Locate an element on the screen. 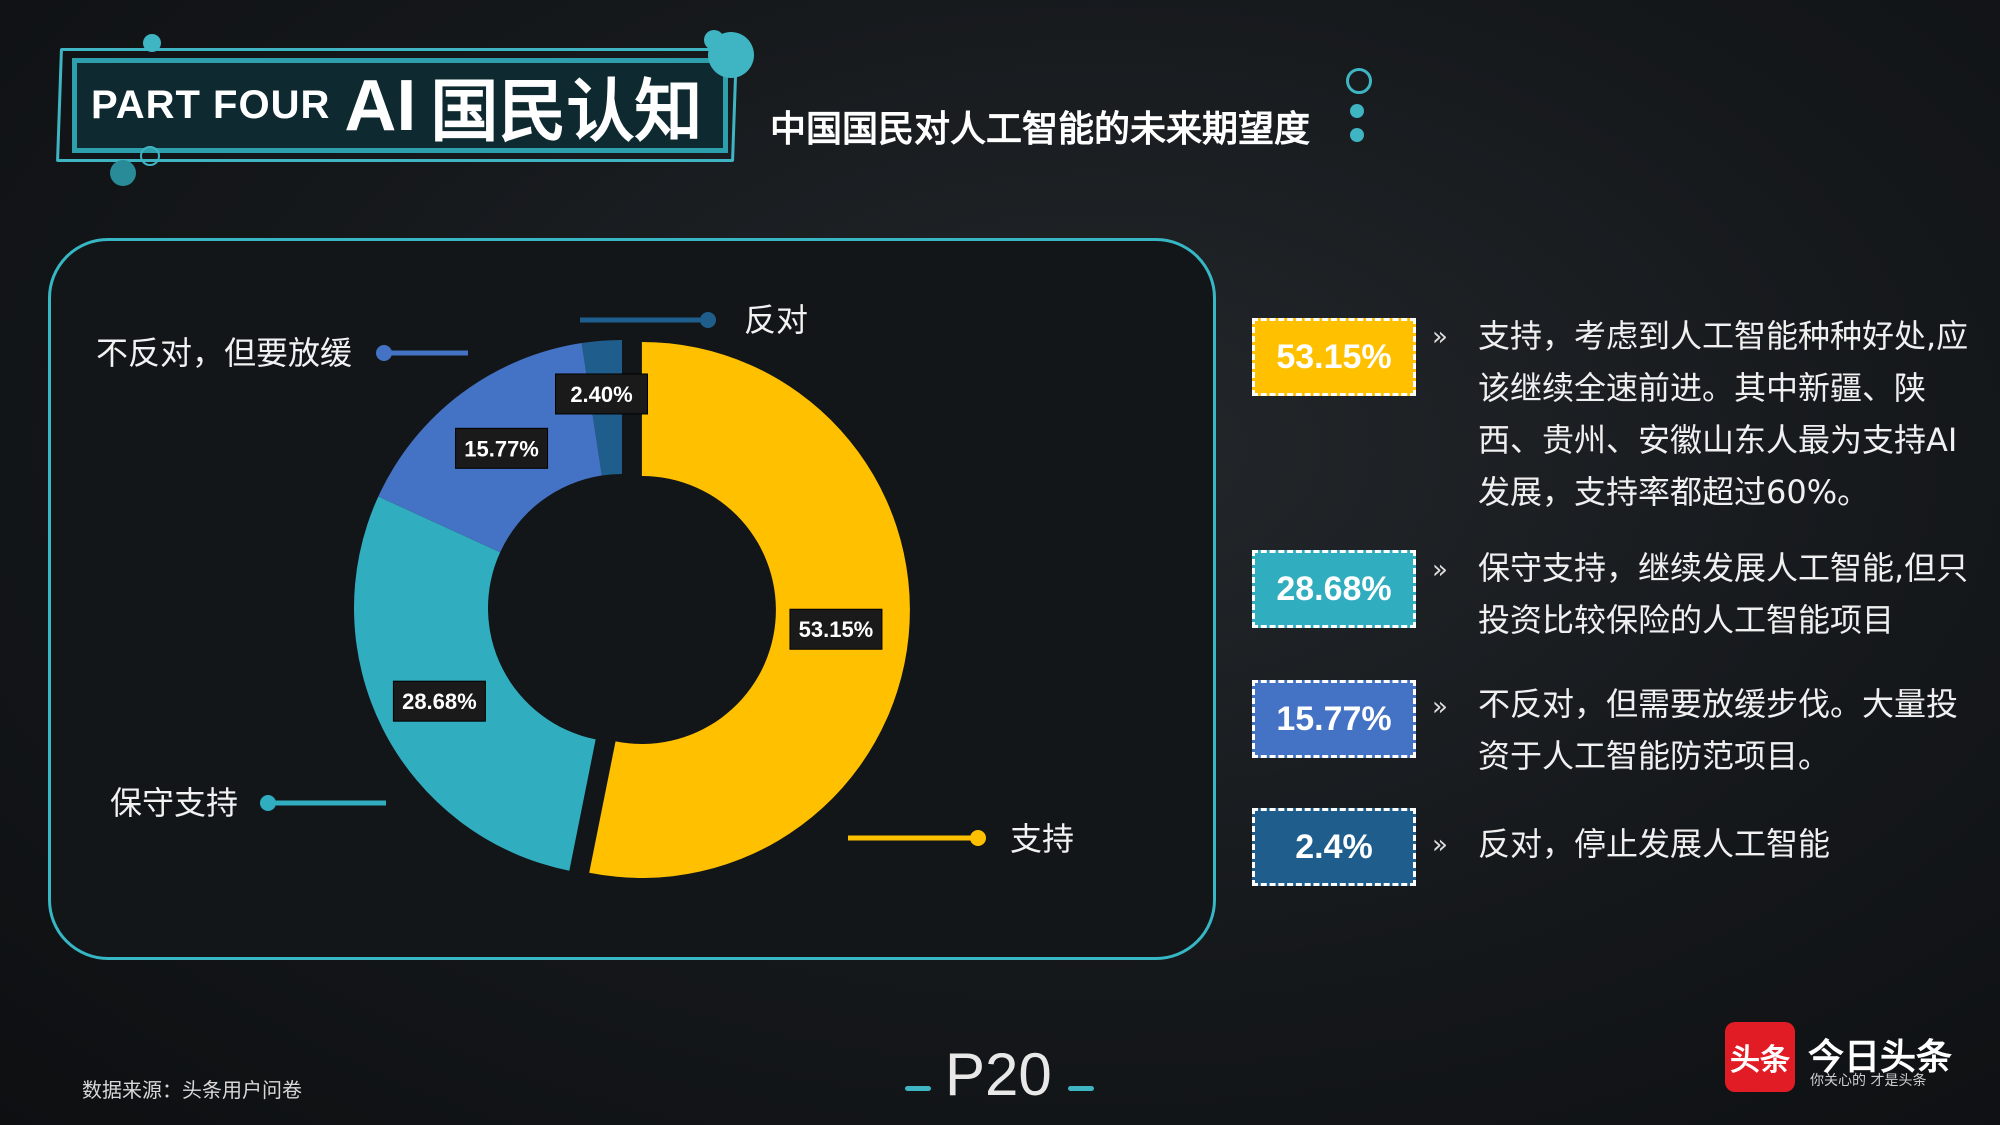 The width and height of the screenshot is (2000, 1125). logo-name: 今日头条 is located at coordinates (1880, 1057).